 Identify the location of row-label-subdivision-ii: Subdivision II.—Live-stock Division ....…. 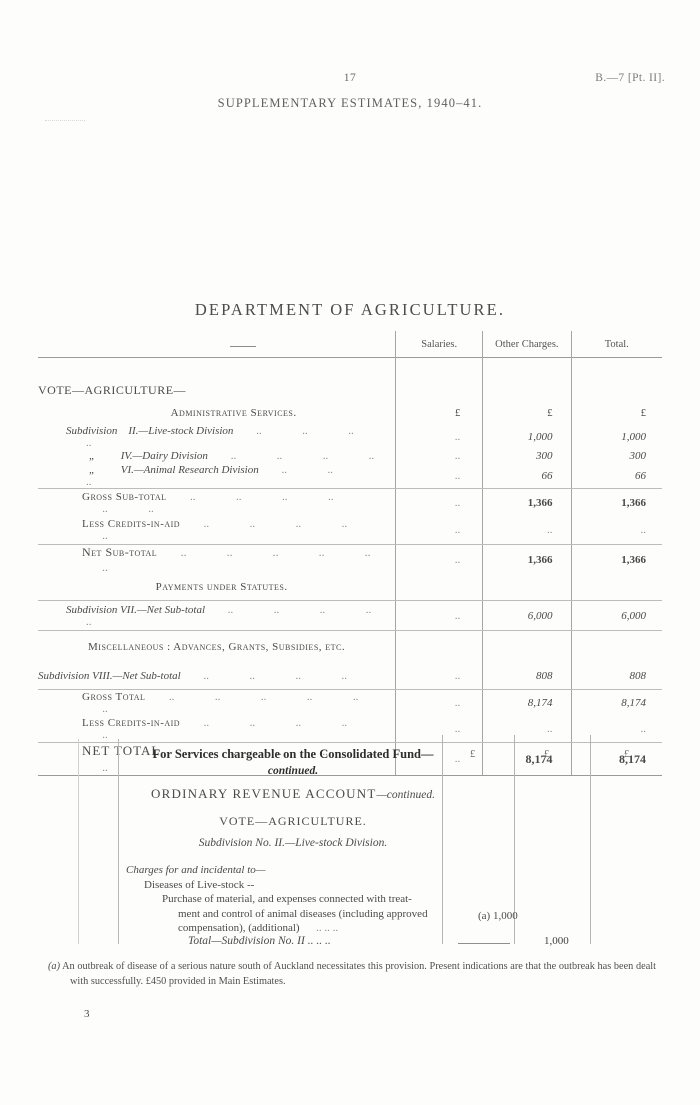
(217, 437).